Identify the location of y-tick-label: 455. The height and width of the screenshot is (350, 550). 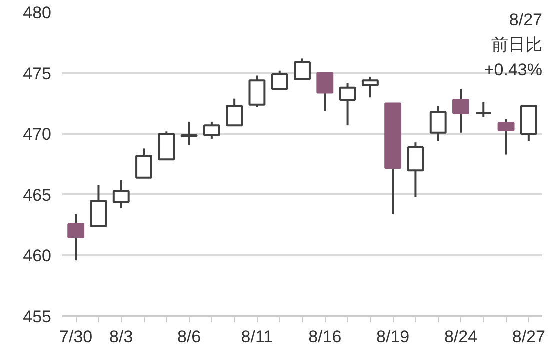
(37, 317).